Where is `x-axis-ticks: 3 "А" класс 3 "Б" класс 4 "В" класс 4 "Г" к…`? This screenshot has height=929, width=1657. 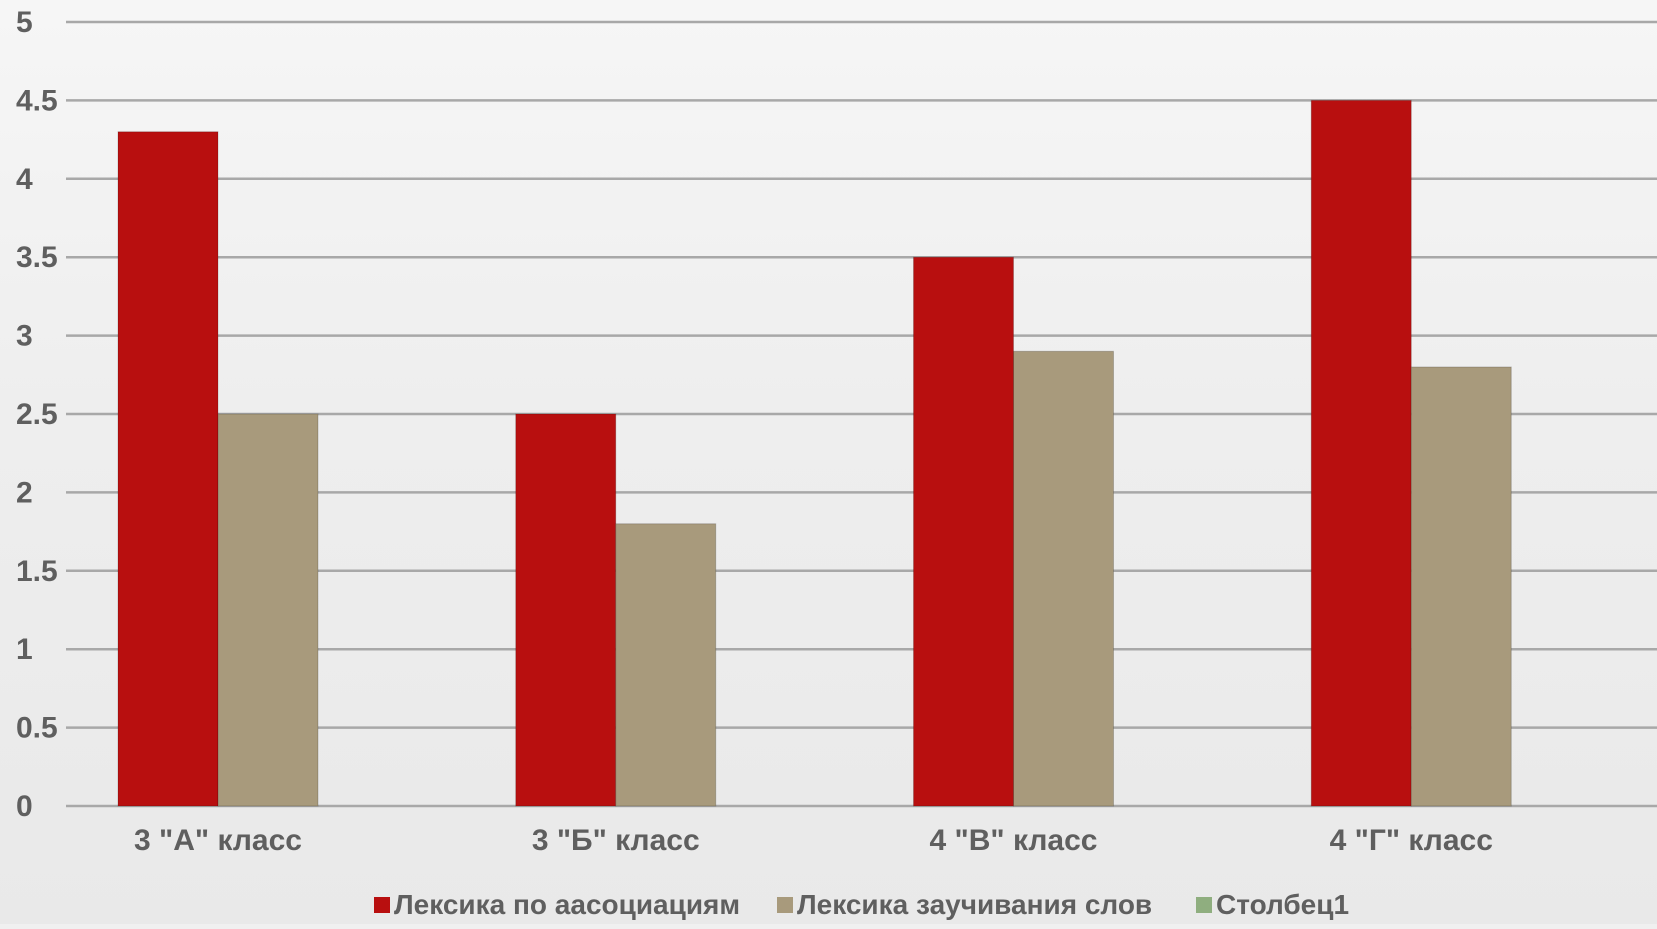 x-axis-ticks: 3 "А" класс 3 "Б" класс 4 "В" класс 4 "Г" к… is located at coordinates (813, 840).